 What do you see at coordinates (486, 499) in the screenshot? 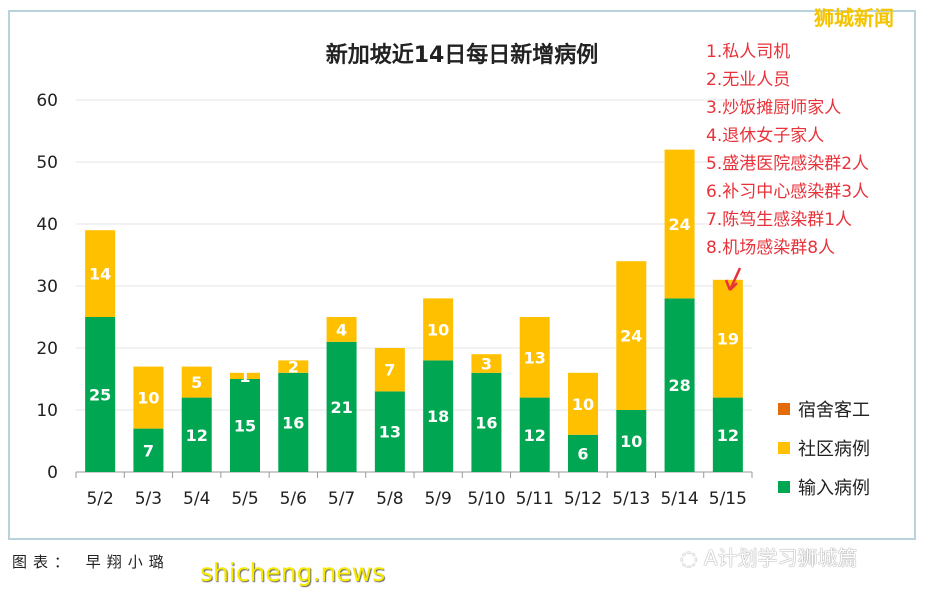
I see `x-tick-label: 5/10` at bounding box center [486, 499].